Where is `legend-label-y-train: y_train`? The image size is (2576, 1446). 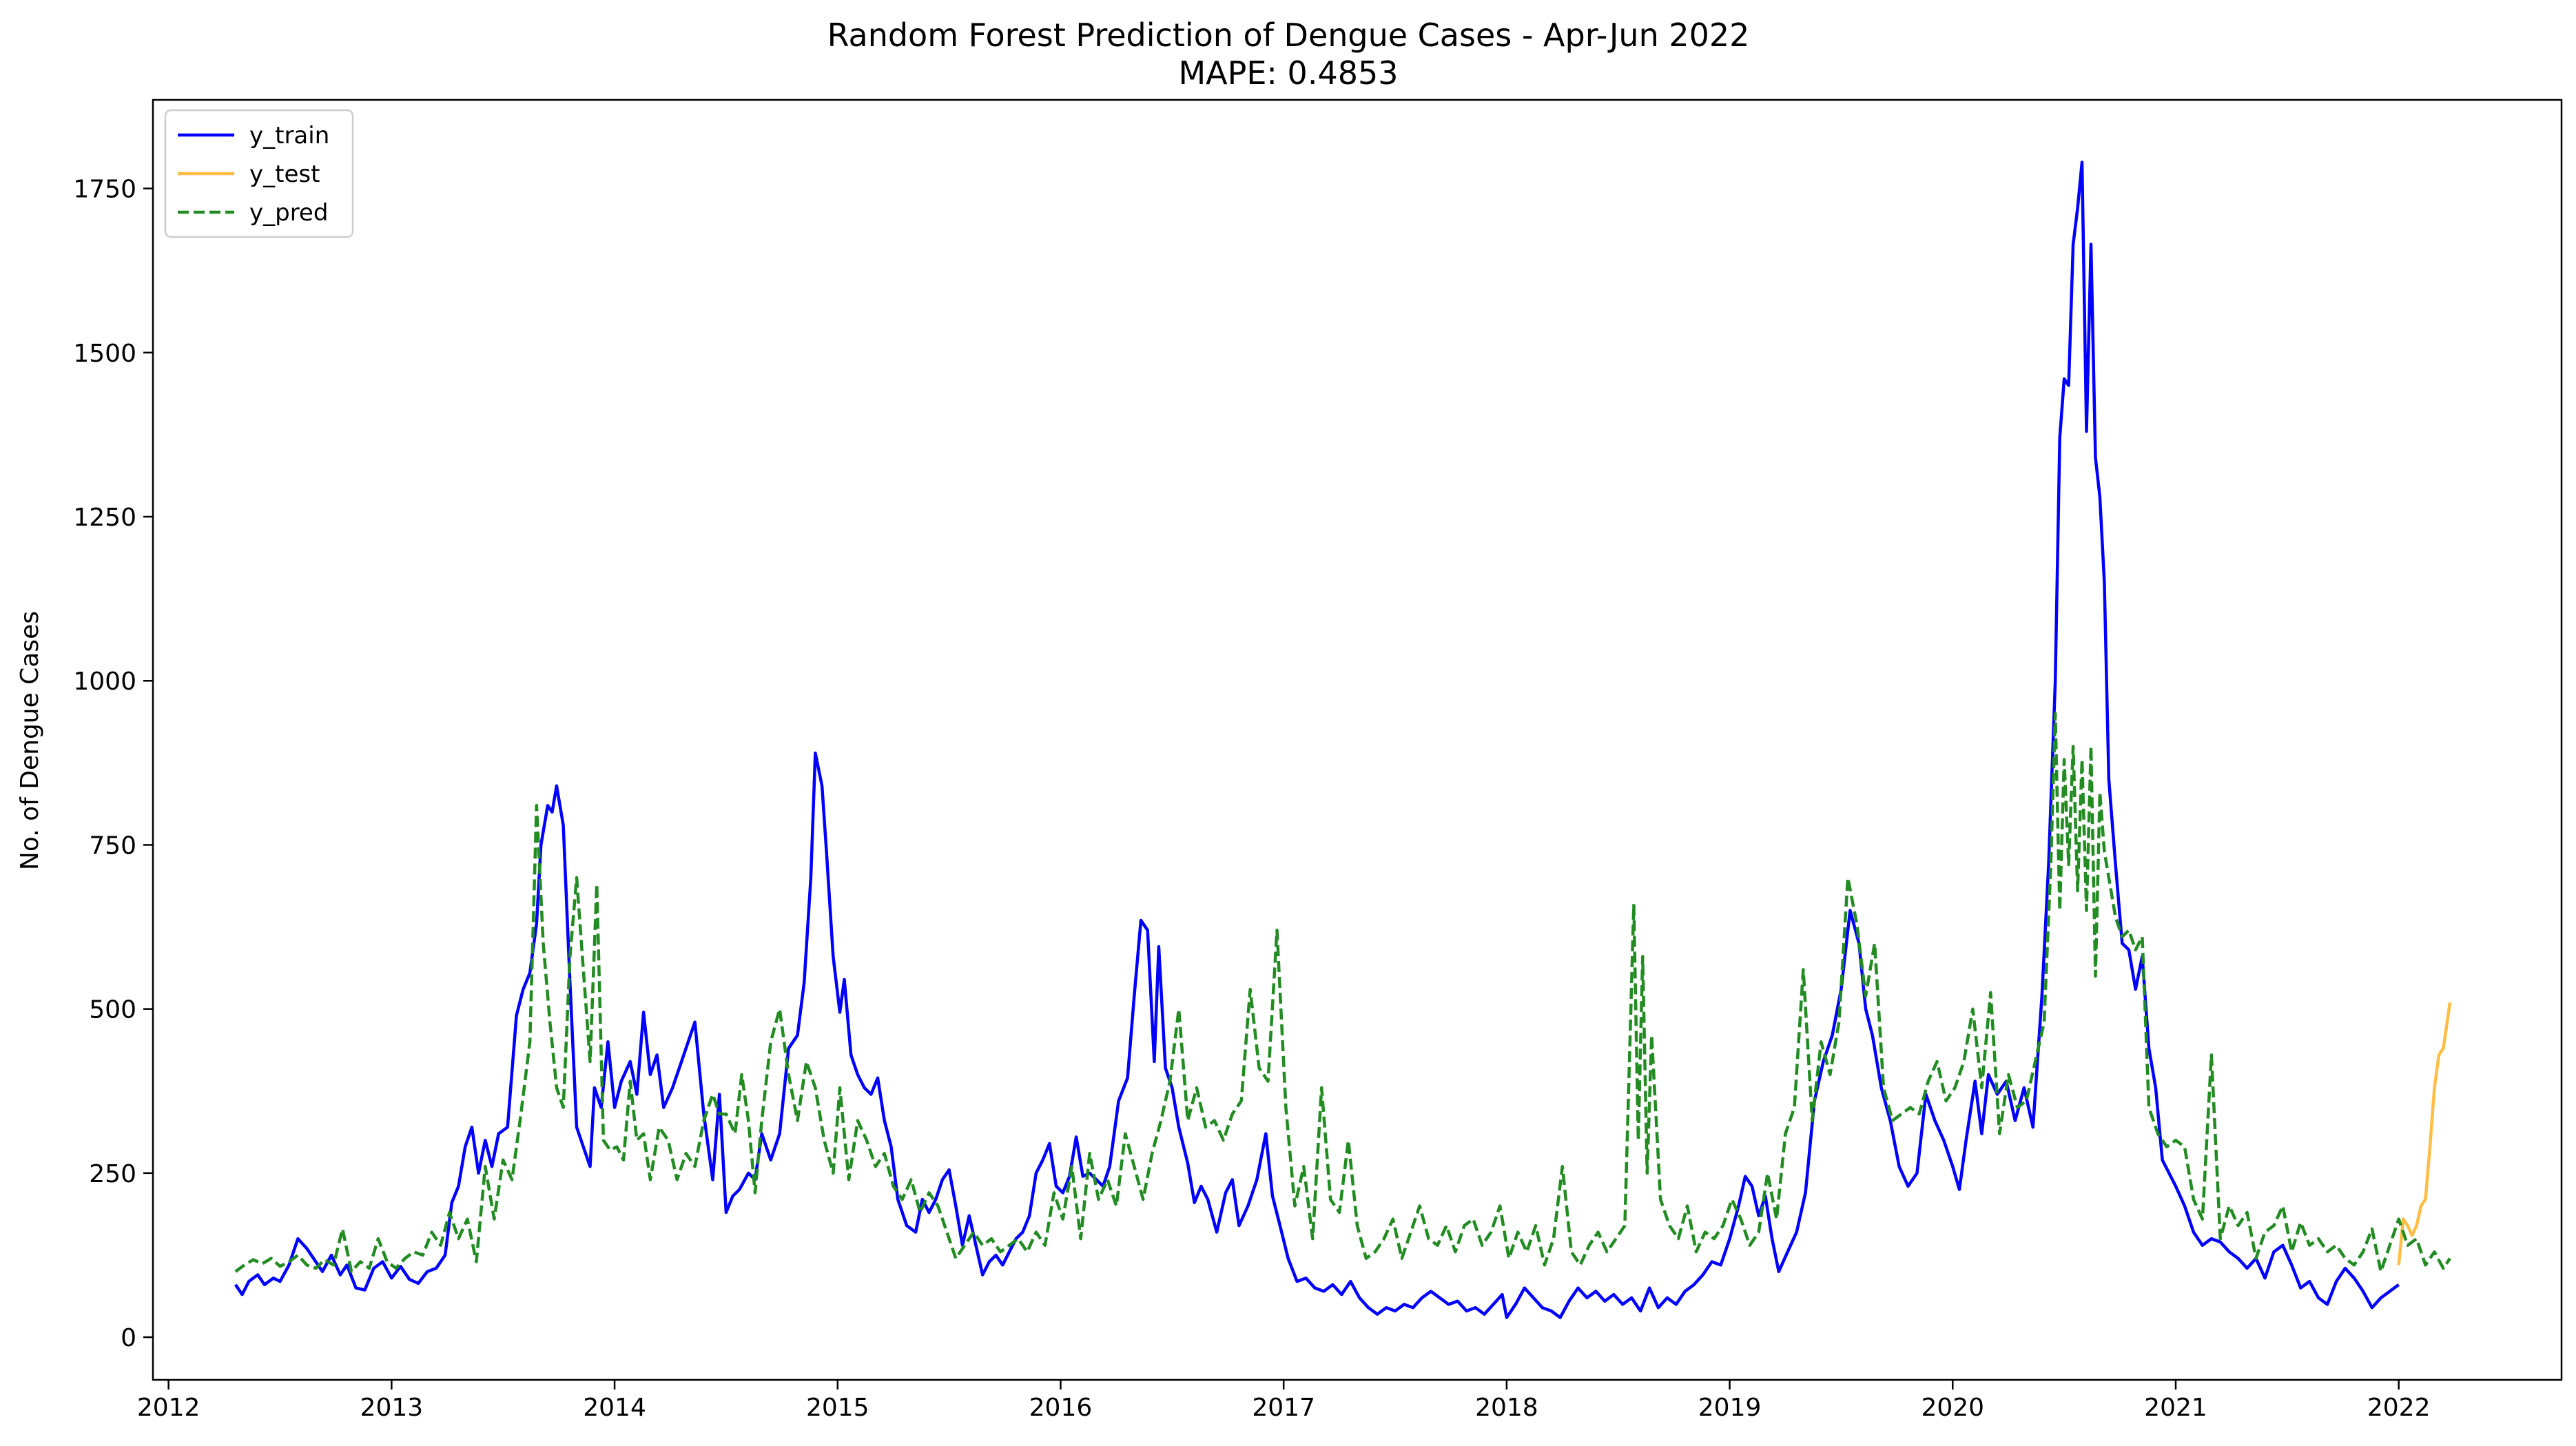
legend-label-y-train: y_train is located at coordinates (289, 135).